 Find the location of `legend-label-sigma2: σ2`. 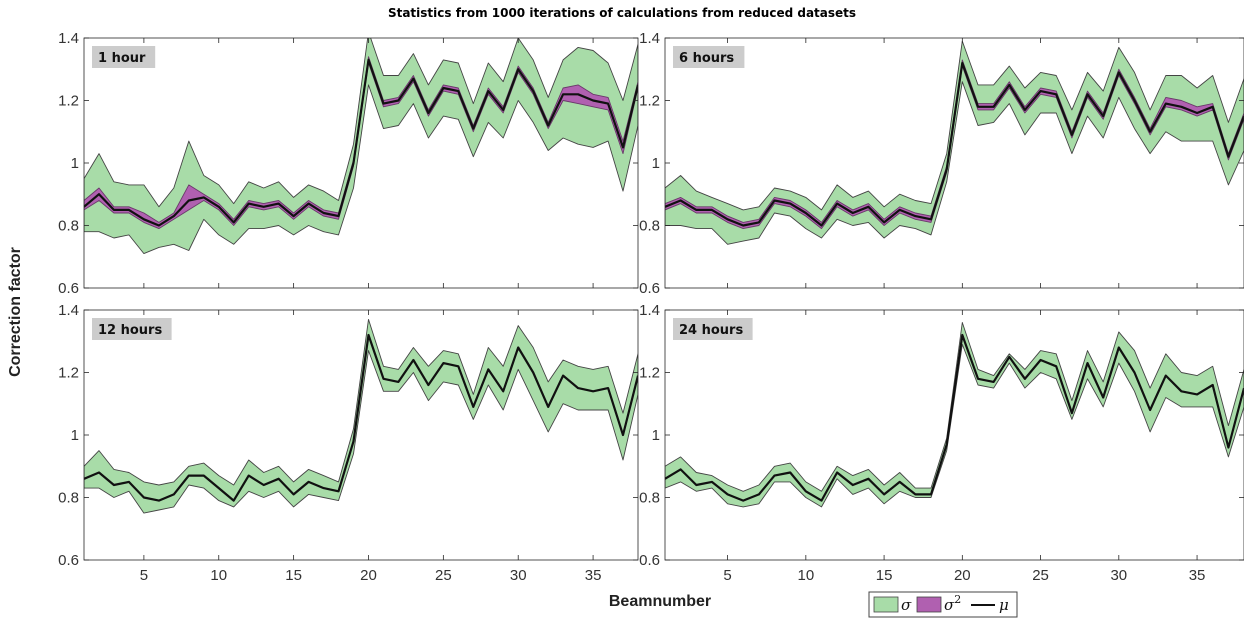

legend-label-sigma2: σ2 is located at coordinates (952, 603).